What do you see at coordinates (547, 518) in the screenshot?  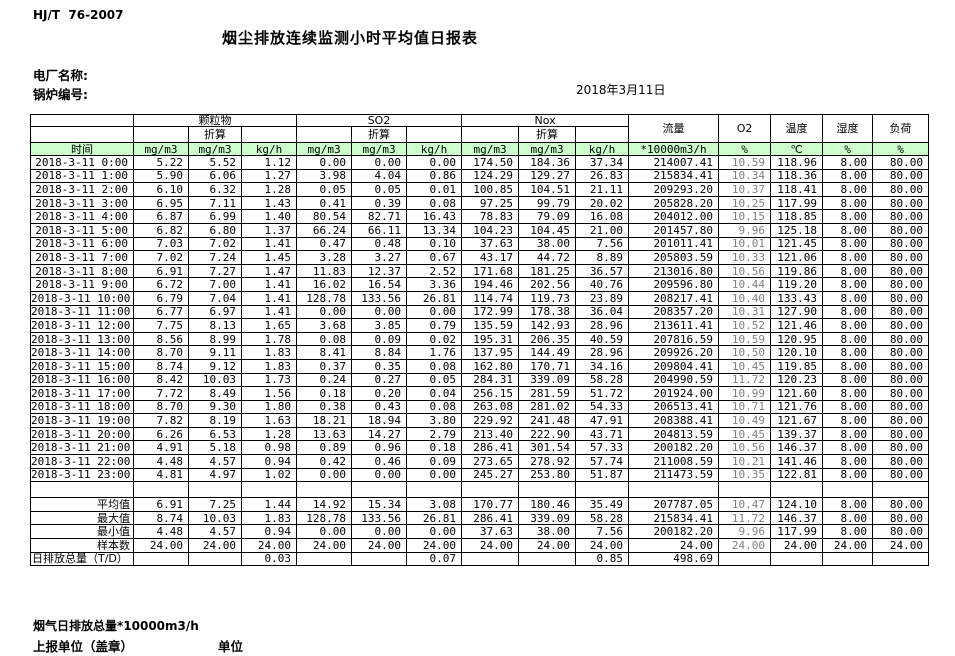 I see `value-cell: 339.09` at bounding box center [547, 518].